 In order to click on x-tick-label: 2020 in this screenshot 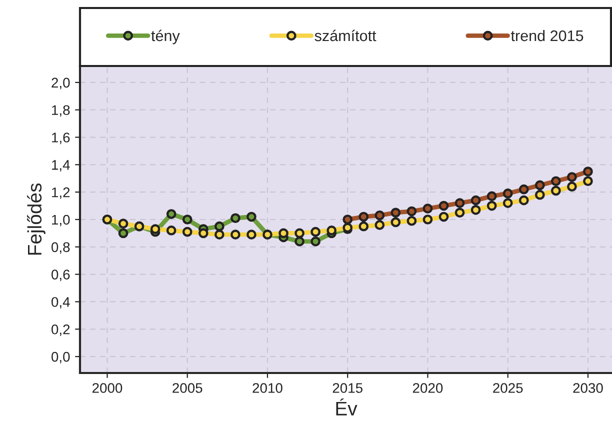, I will do `click(427, 388)`.